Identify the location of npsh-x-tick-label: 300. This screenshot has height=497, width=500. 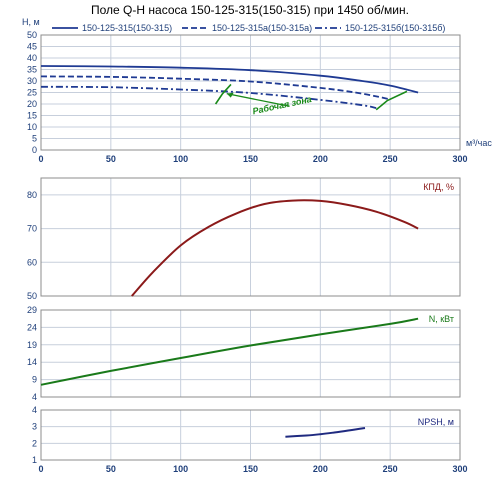
(459, 469).